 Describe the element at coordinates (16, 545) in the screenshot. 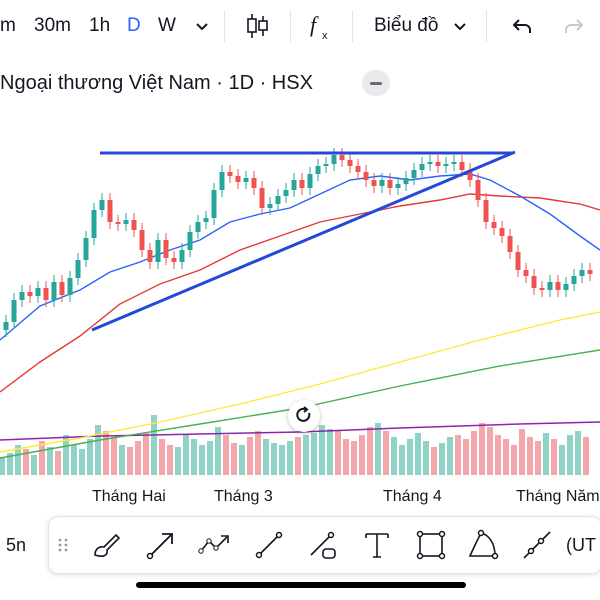

I see `interval-5d-label: 5n` at that location.